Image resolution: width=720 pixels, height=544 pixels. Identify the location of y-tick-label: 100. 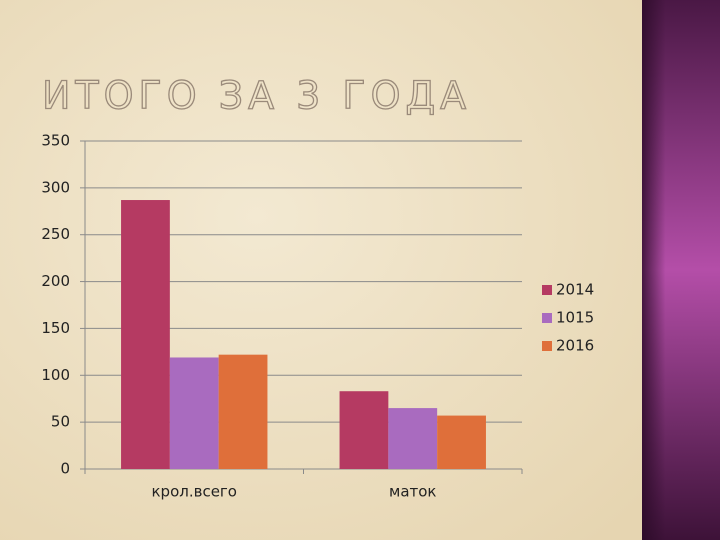
(55, 375).